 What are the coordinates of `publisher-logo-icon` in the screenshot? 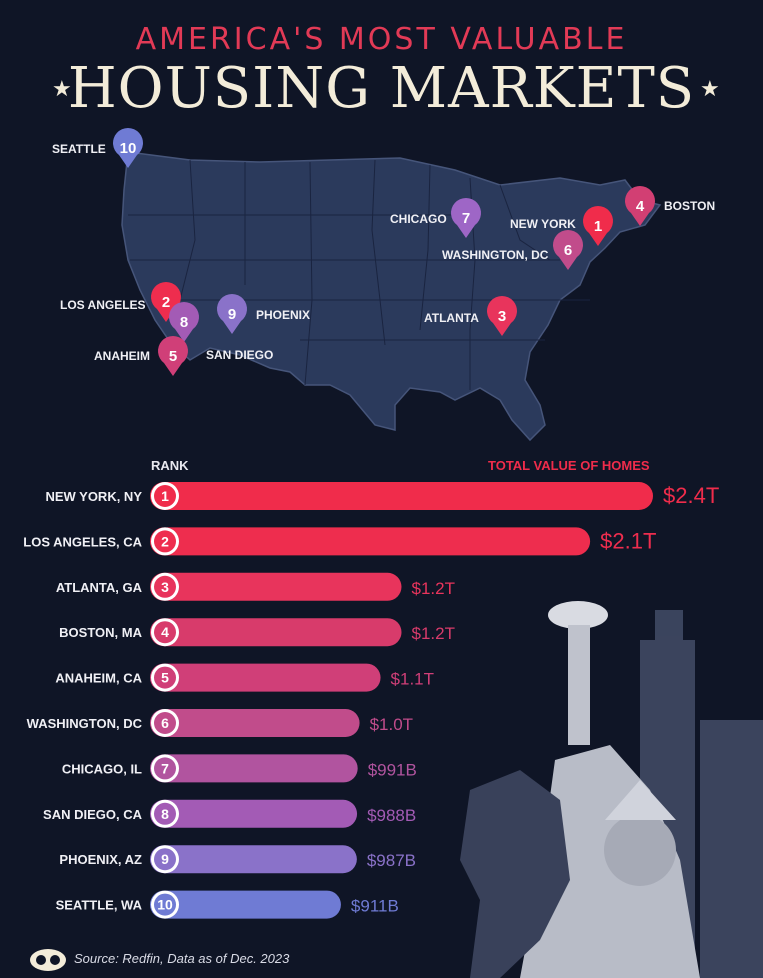 It's located at (48, 960).